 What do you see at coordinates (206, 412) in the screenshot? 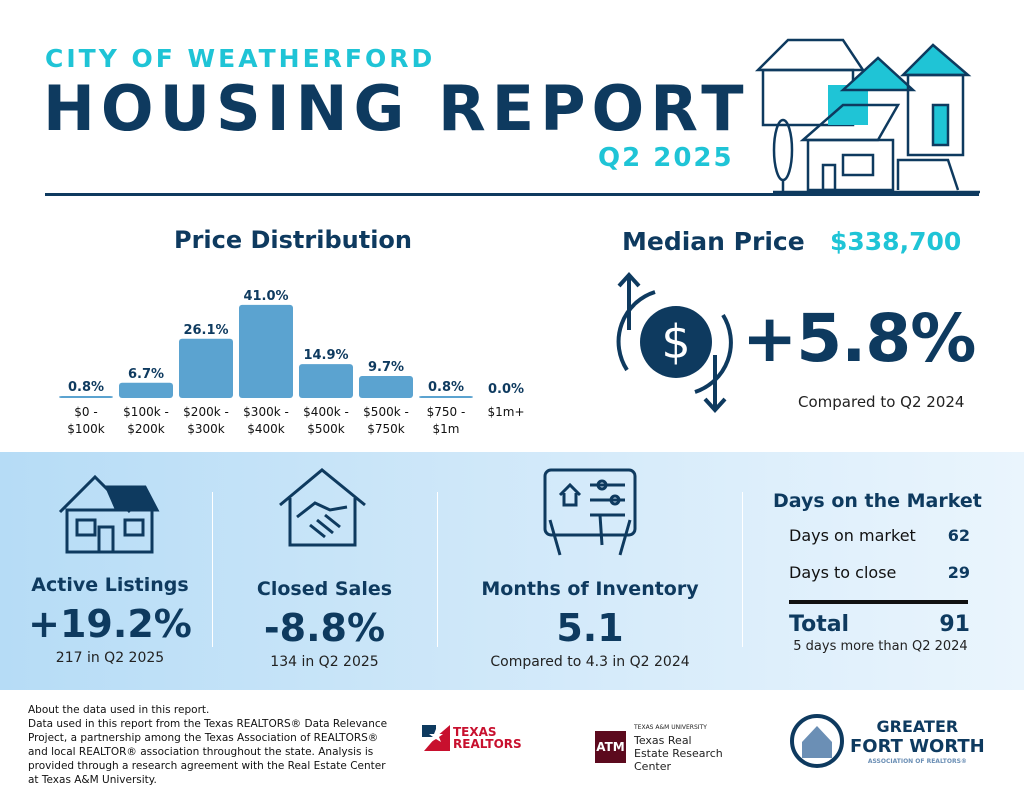
I see `category-label: $200k -` at bounding box center [206, 412].